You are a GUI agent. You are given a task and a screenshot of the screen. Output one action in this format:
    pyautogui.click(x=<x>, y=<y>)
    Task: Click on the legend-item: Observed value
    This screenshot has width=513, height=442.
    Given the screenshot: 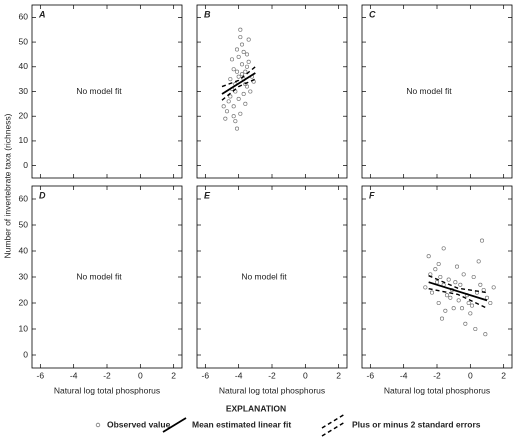 What is the action you would take?
    pyautogui.click(x=139, y=424)
    